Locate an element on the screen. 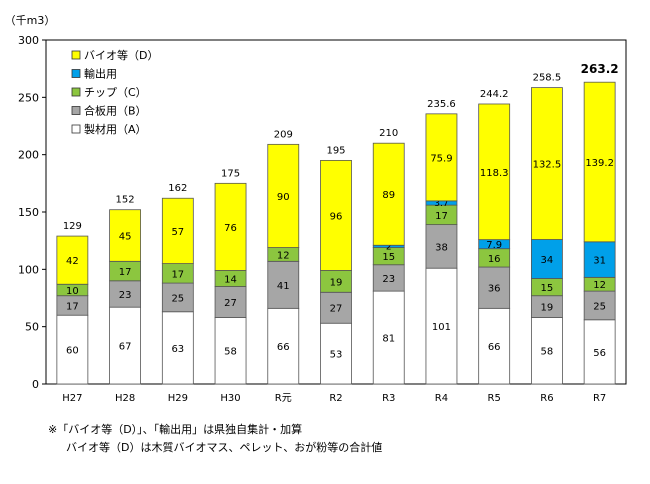  data-label: 36 is located at coordinates (494, 289).